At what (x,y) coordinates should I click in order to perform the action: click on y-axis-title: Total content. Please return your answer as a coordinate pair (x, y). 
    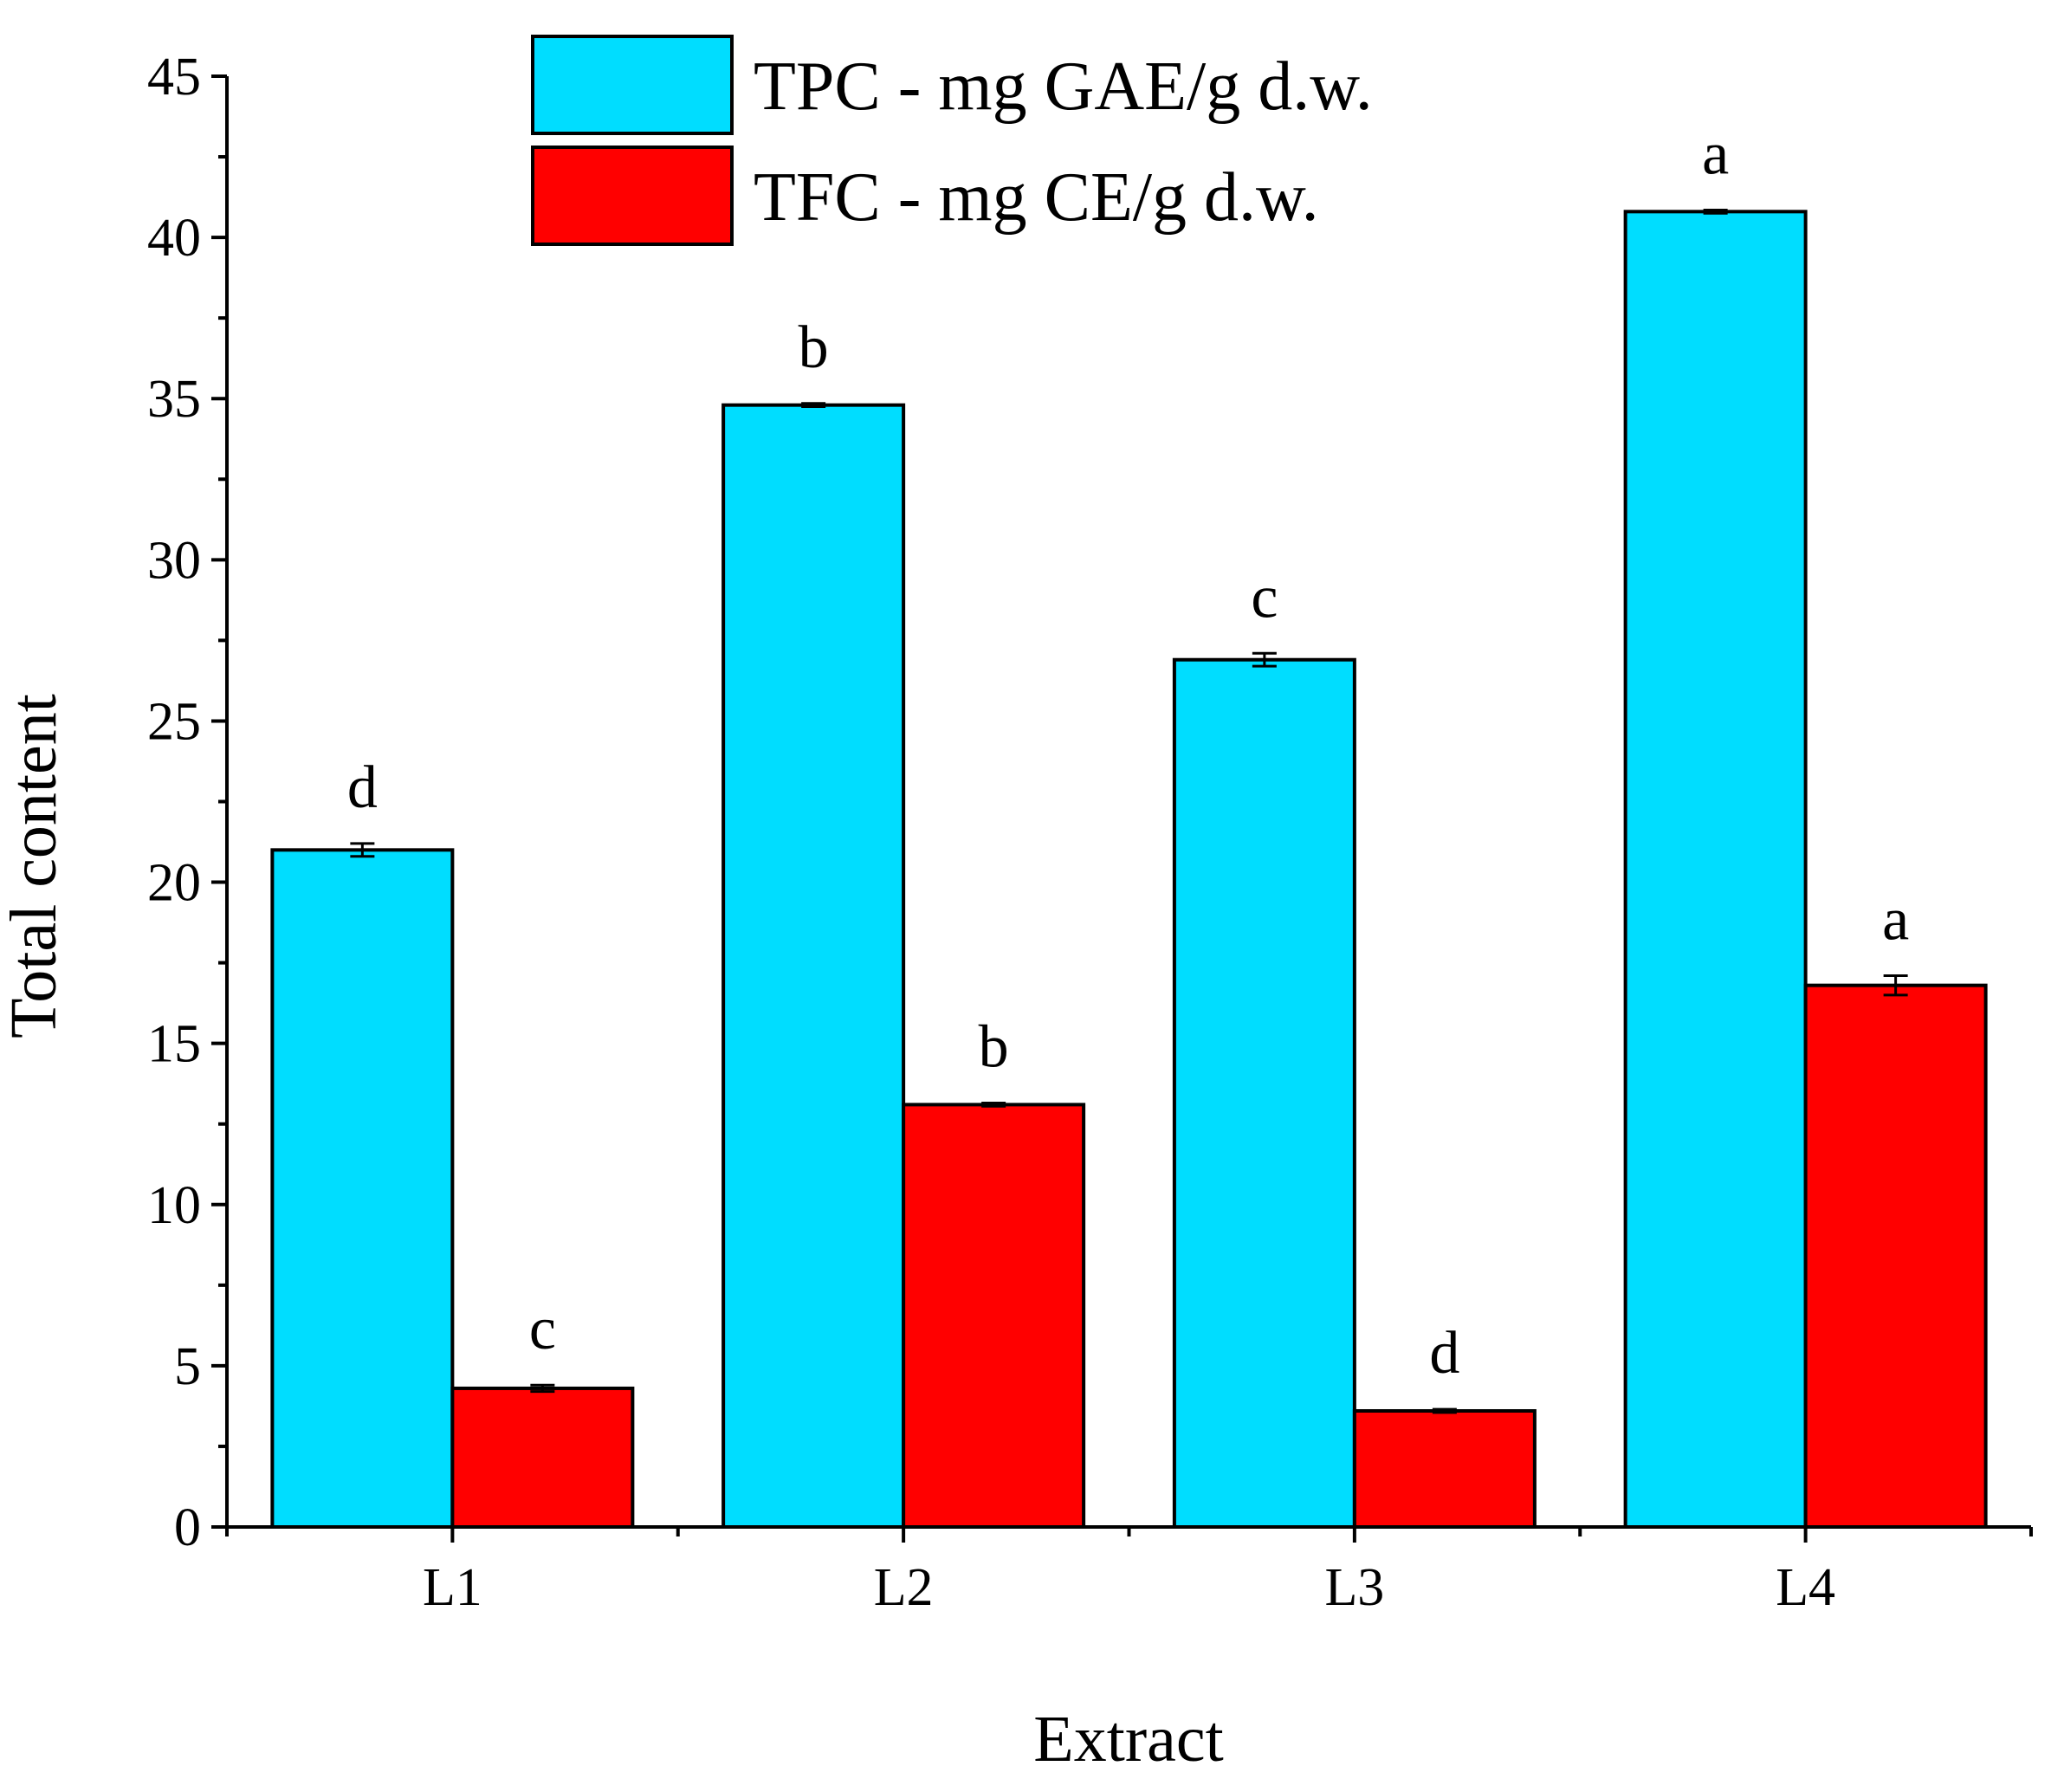
    Looking at the image, I should click on (35, 866).